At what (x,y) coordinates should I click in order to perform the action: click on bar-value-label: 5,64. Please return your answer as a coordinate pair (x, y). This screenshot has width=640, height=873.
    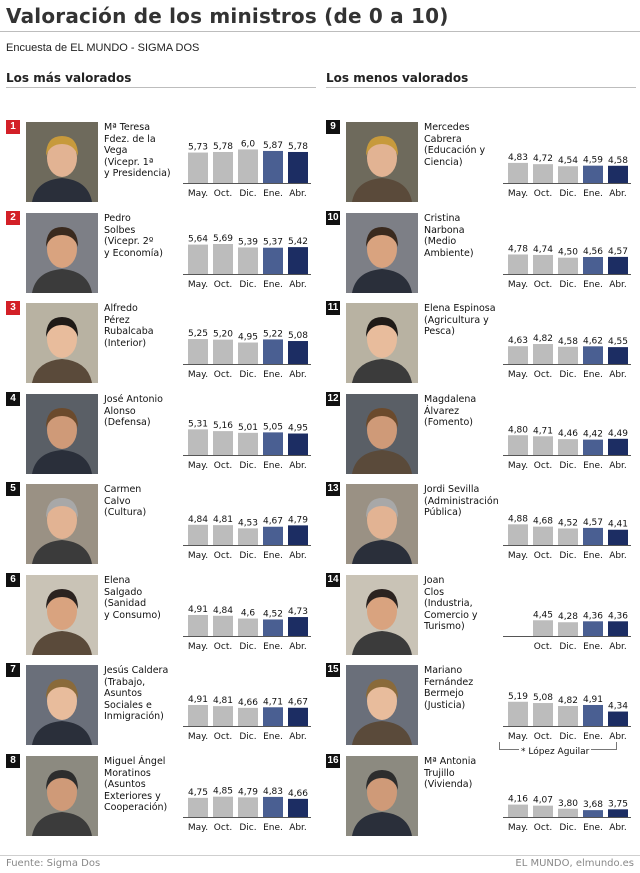
    Looking at the image, I should click on (198, 240).